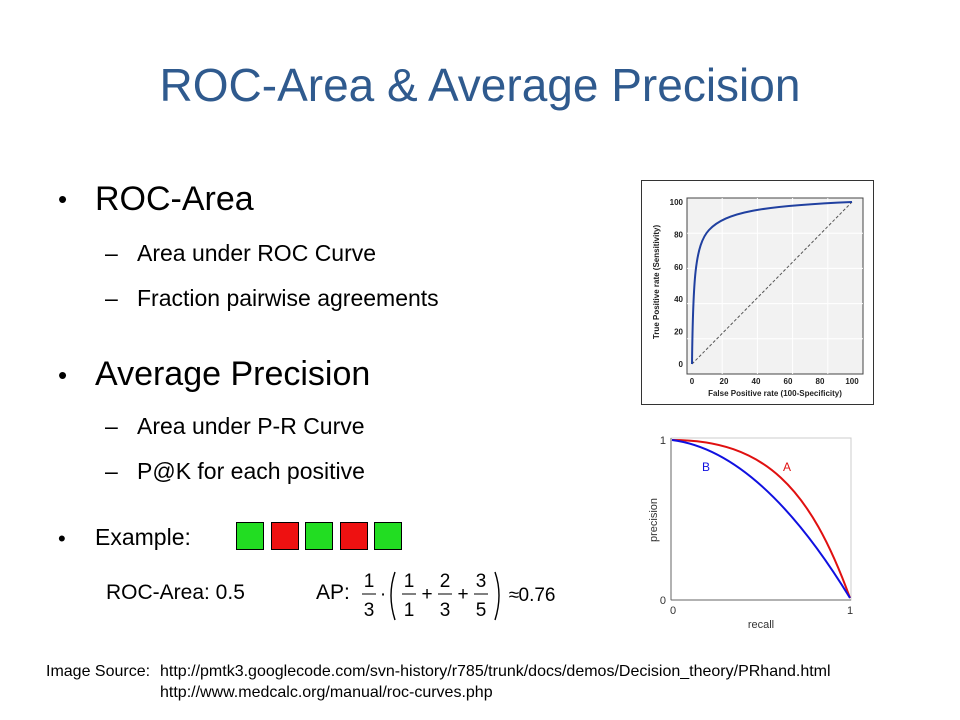 The width and height of the screenshot is (960, 720). What do you see at coordinates (656, 282) in the screenshot?
I see `roc-y-axis-label: True Positive rate (Sensitivity)` at bounding box center [656, 282].